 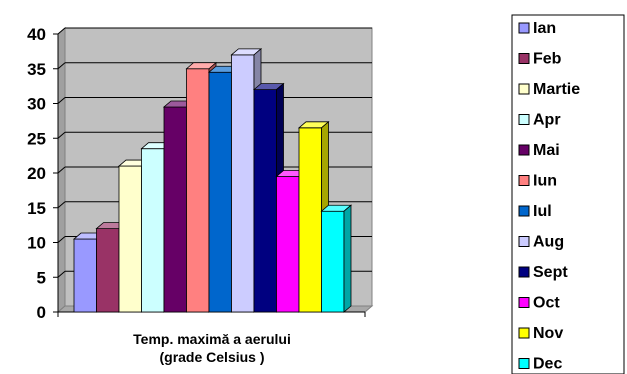 I want to click on legend-item-iun: Iun, so click(x=537, y=181).